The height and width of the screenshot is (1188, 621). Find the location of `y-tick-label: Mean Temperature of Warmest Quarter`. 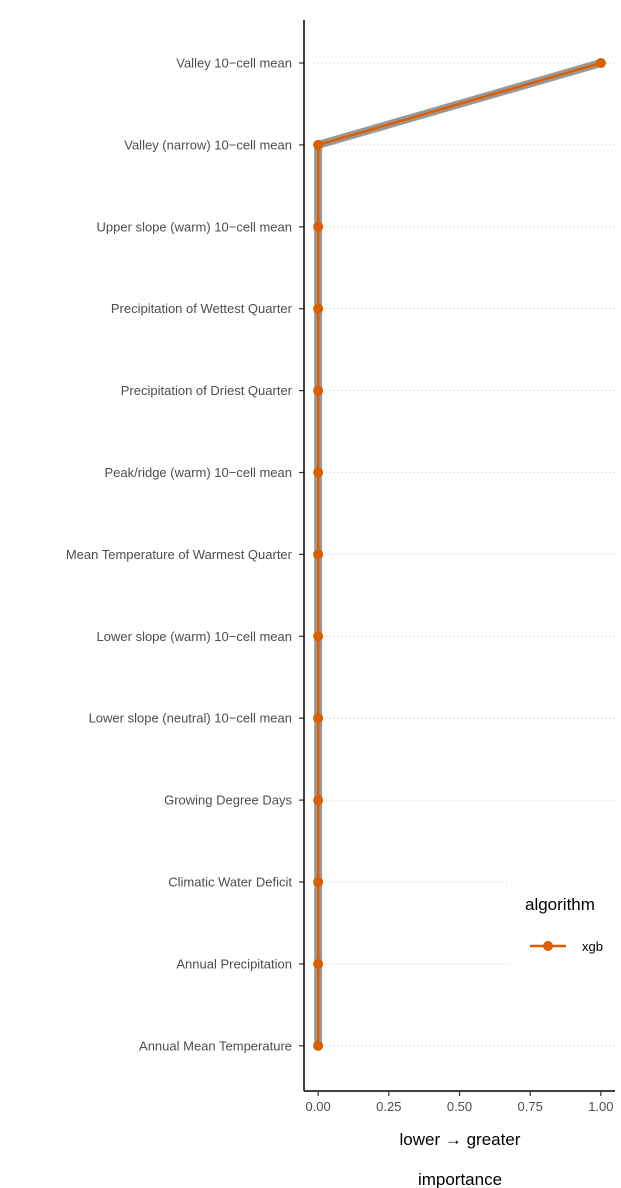

y-tick-label: Mean Temperature of Warmest Quarter is located at coordinates (179, 554).